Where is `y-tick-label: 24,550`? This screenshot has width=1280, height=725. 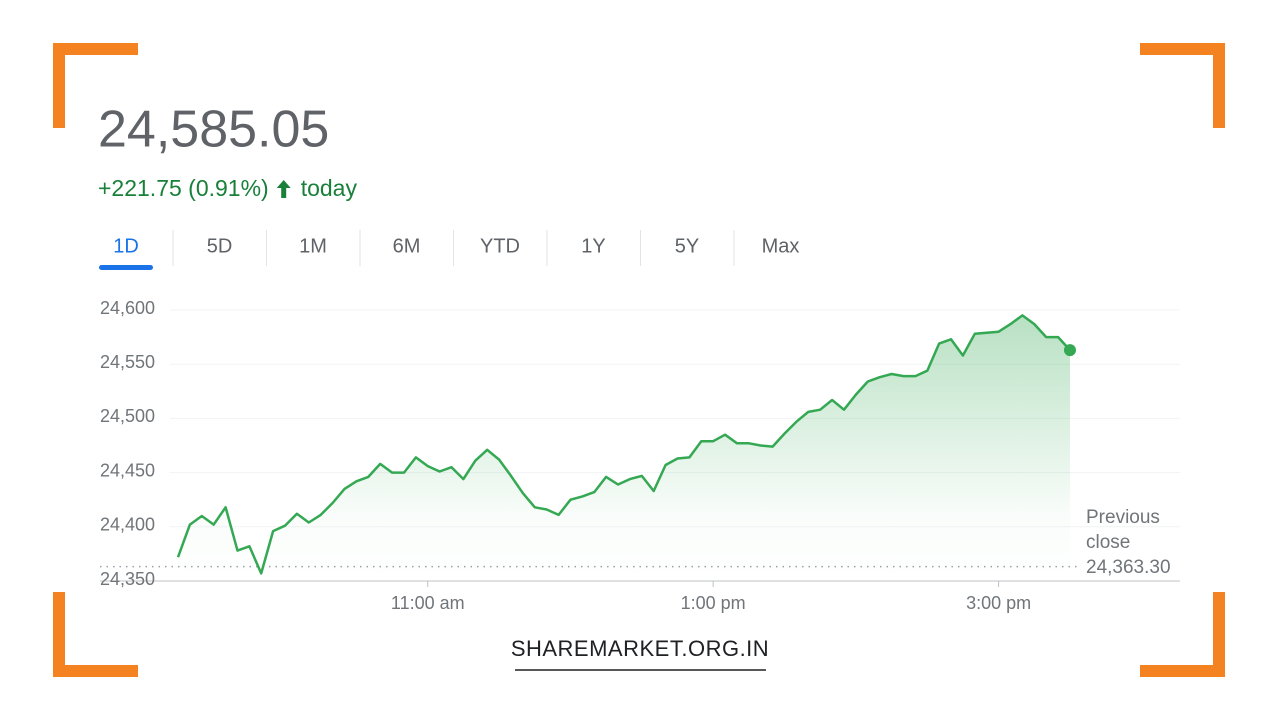 y-tick-label: 24,550 is located at coordinates (127, 362).